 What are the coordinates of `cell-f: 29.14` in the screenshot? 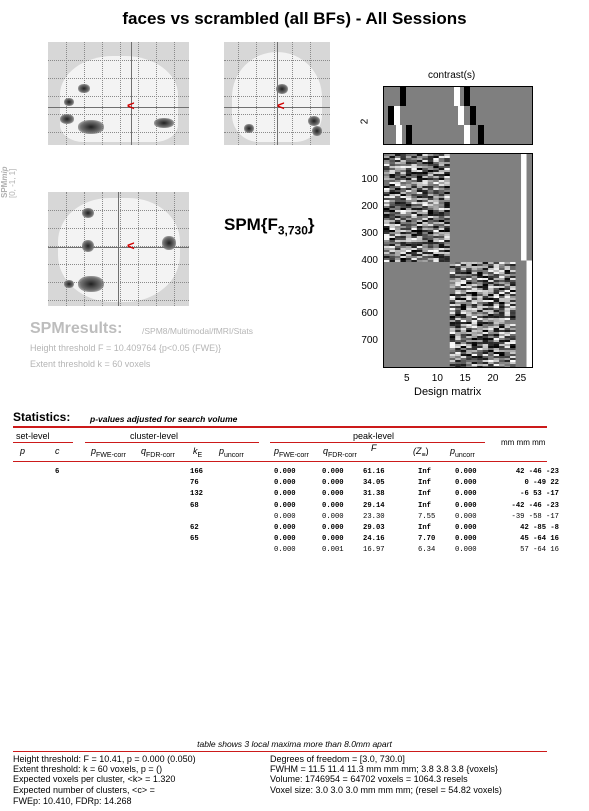 It's located at (374, 505).